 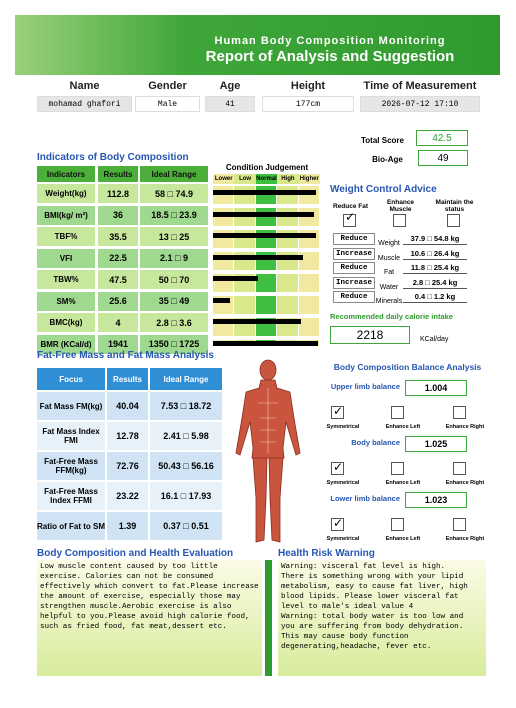 What do you see at coordinates (186, 496) in the screenshot?
I see `fatfree-cell: 16.1 □ 17.93` at bounding box center [186, 496].